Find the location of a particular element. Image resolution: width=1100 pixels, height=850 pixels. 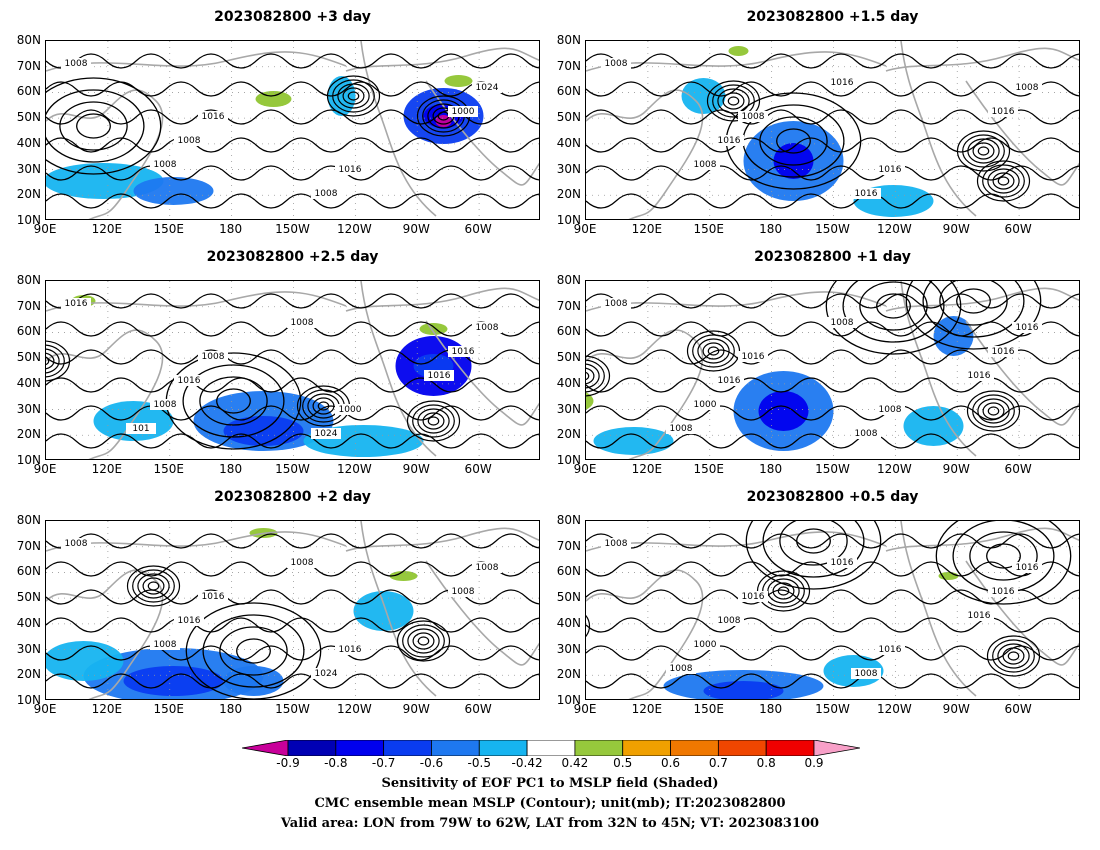

lat-tick-label: 20N is located at coordinates (28, 674).